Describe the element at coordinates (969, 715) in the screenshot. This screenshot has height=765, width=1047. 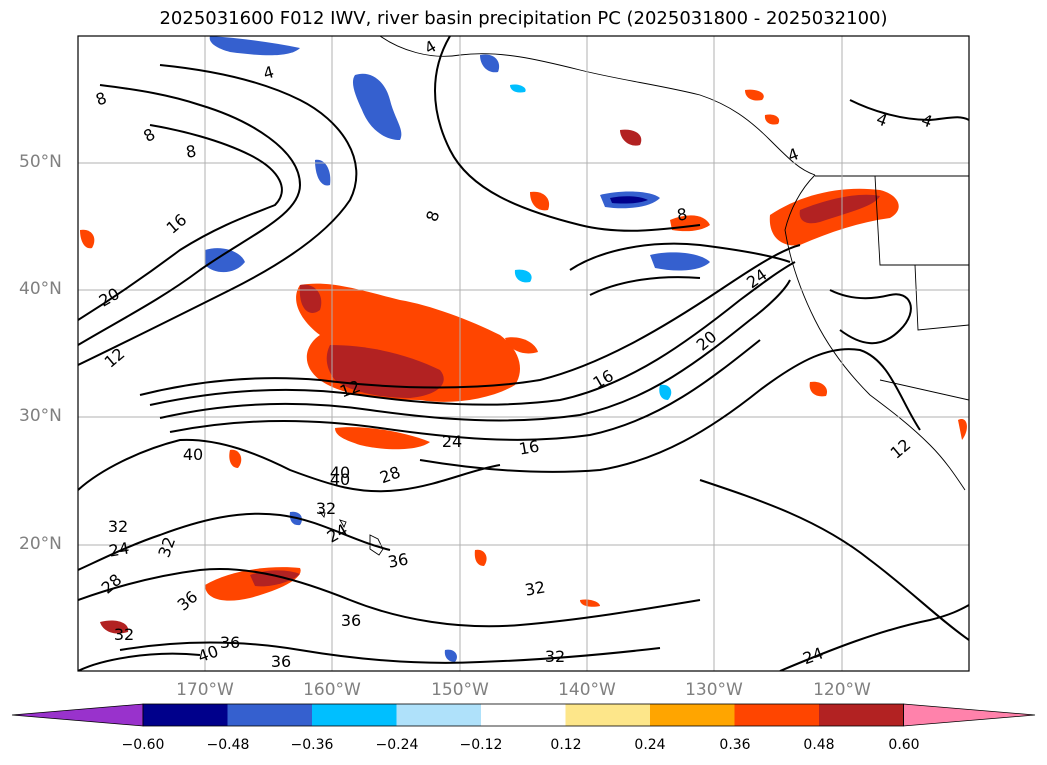
I see `colorbar-extend-max` at that location.